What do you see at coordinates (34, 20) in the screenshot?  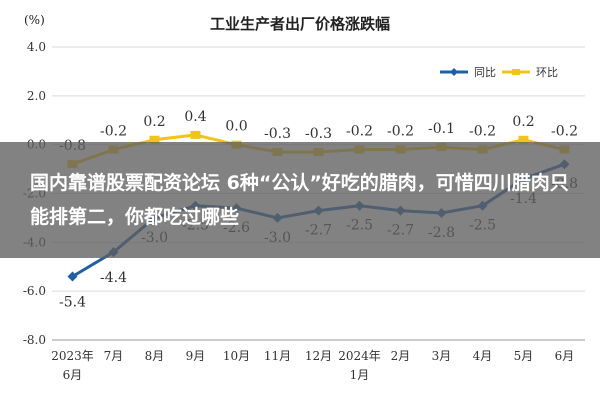 I see `y-axis-unit: (%)` at bounding box center [34, 20].